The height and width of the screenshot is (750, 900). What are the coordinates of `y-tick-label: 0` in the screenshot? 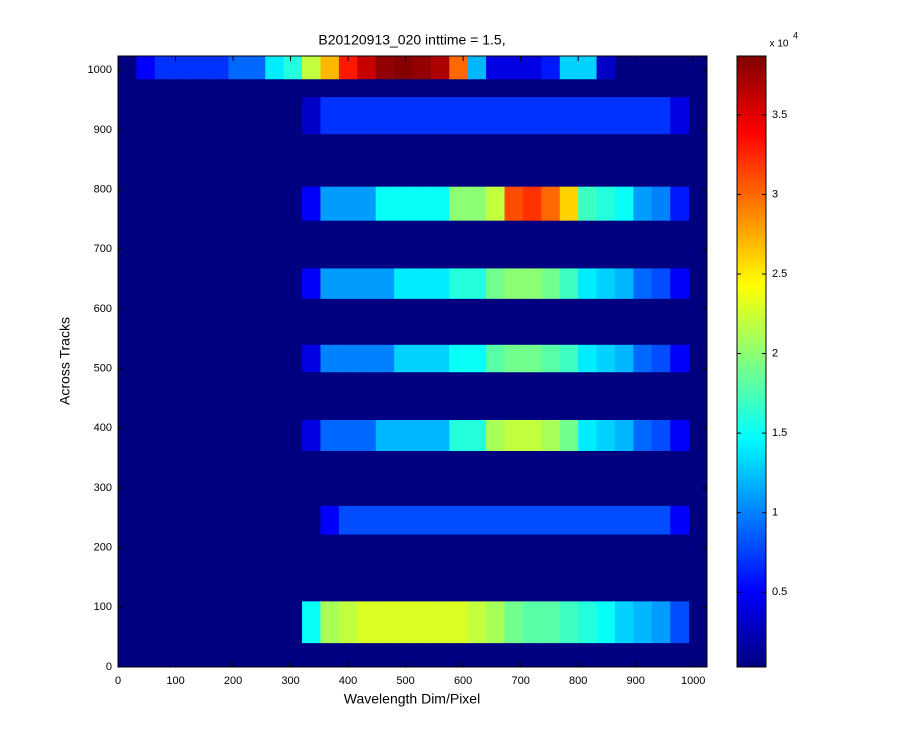 It's located at (109, 667).